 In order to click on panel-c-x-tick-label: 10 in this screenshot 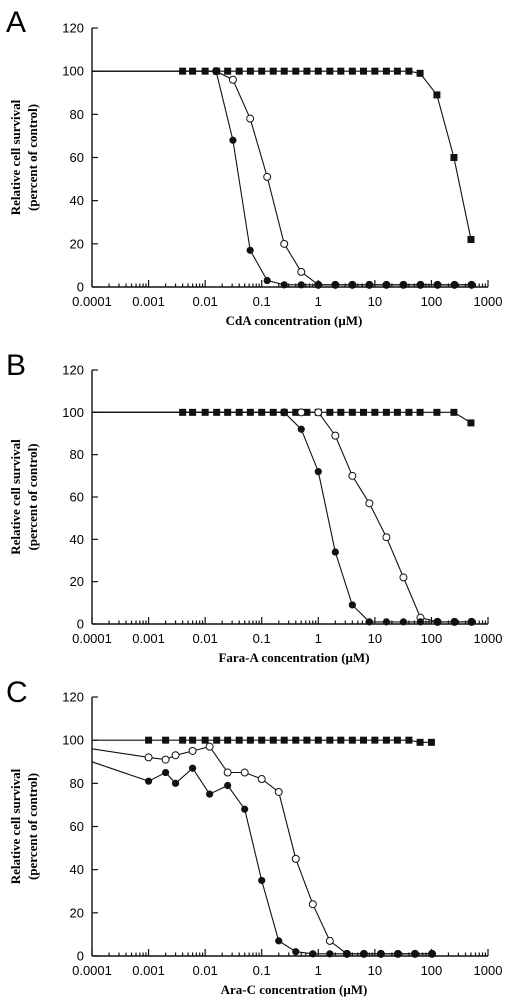, I will do `click(375, 970)`.